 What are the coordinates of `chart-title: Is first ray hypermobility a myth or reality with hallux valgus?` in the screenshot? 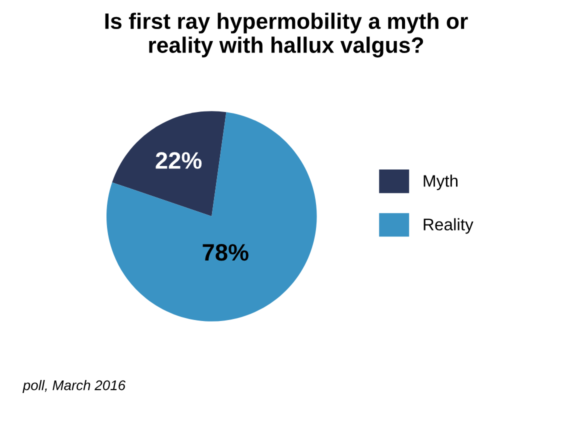 It's located at (286, 35).